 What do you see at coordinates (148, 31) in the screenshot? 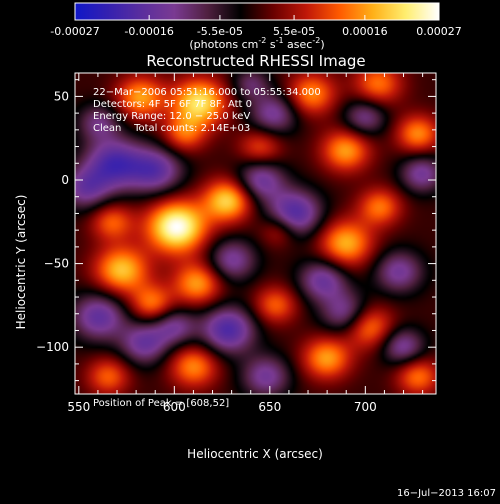
I see `colorbar-tick-label: -0.00016` at bounding box center [148, 31].